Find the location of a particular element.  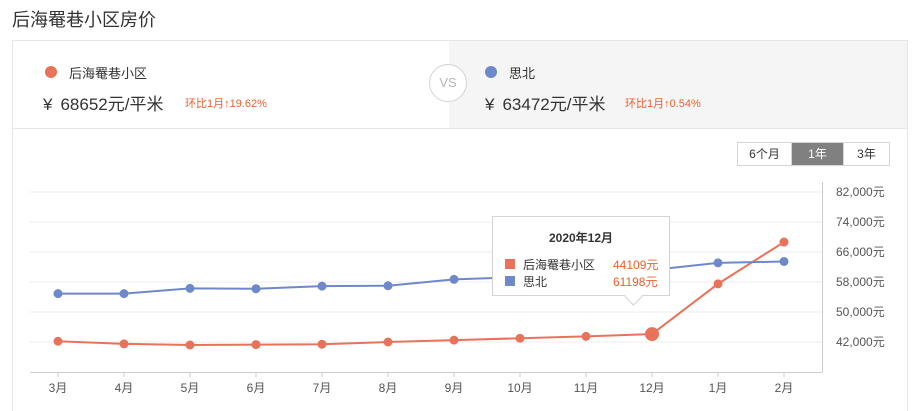

tooltip-series-value: 61198元 is located at coordinates (635, 282).